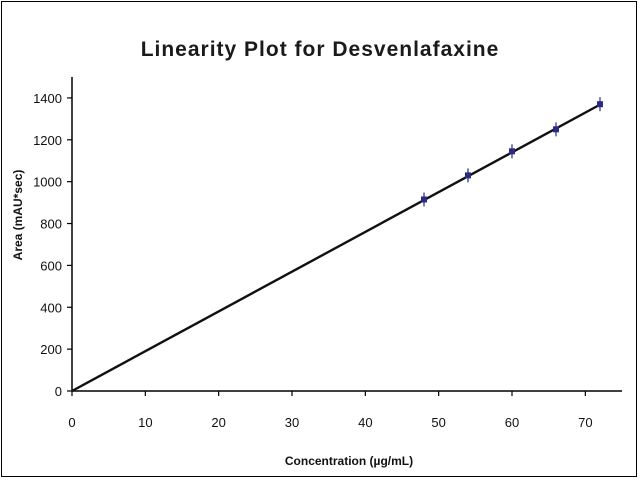 Image resolution: width=640 pixels, height=480 pixels. Describe the element at coordinates (58, 391) in the screenshot. I see `y-tick-label-0: 0` at that location.